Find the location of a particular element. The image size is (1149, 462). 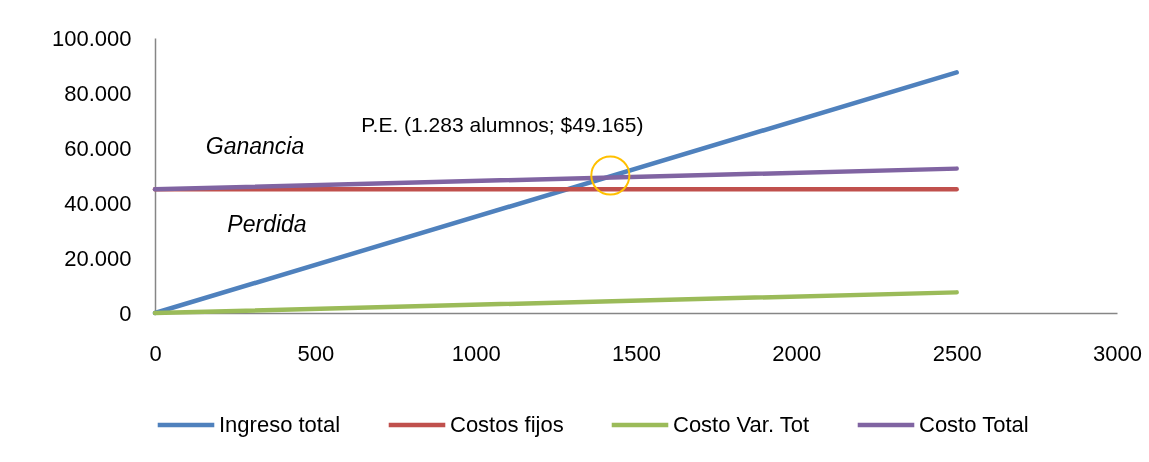

legend-label: Costo Var. Tot is located at coordinates (741, 424).